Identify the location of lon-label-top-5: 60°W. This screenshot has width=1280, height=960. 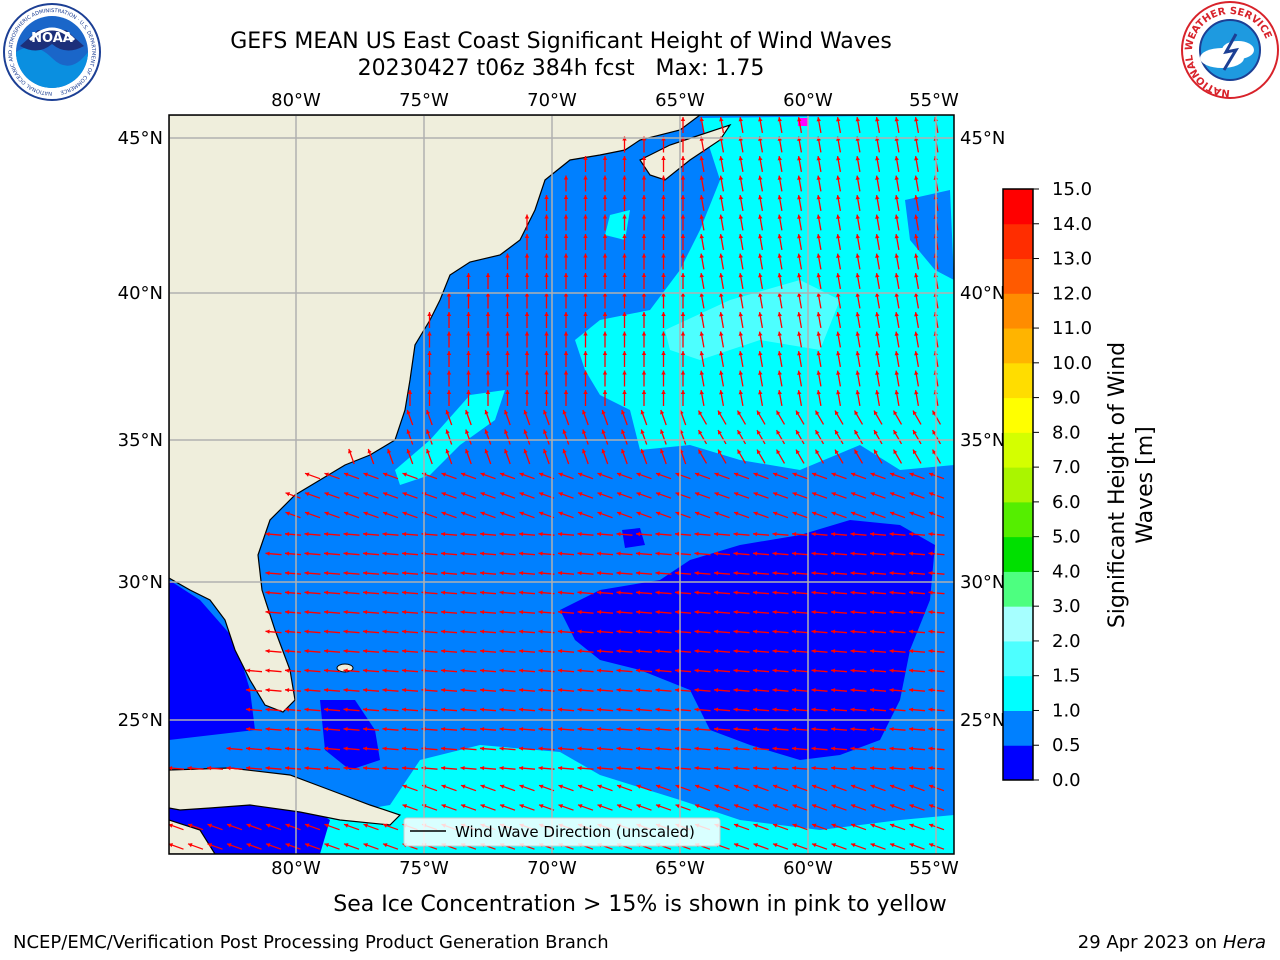
(808, 100).